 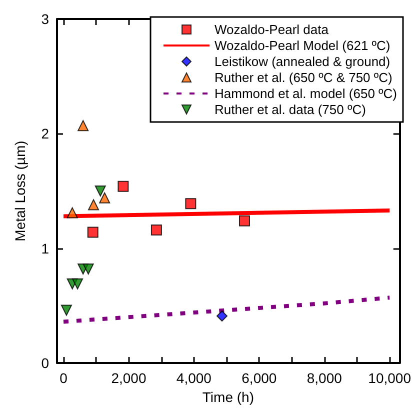 What do you see at coordinates (302, 45) in the screenshot?
I see `legend-label: Wozaldo-Pearl Model (621 ºC)` at bounding box center [302, 45].